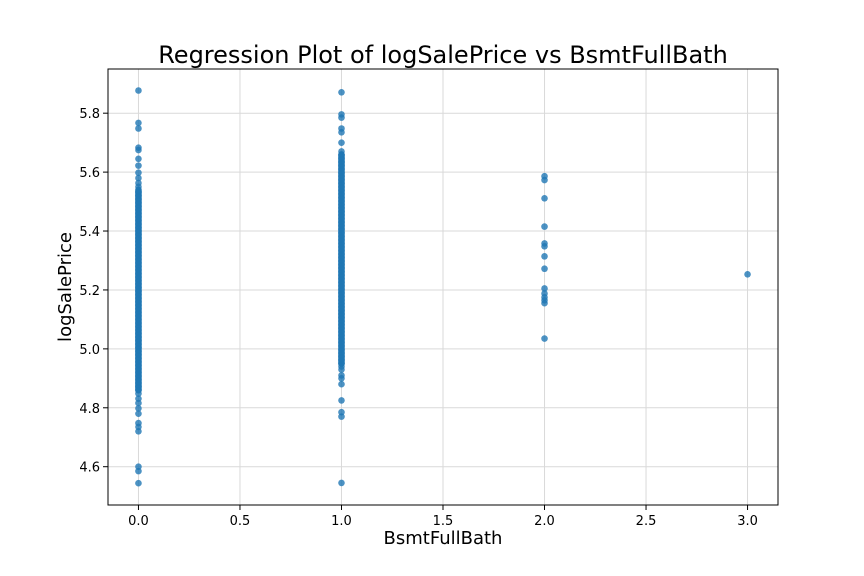  What do you see at coordinates (89, 173) in the screenshot?
I see `y-tick-label: 5.6` at bounding box center [89, 173].